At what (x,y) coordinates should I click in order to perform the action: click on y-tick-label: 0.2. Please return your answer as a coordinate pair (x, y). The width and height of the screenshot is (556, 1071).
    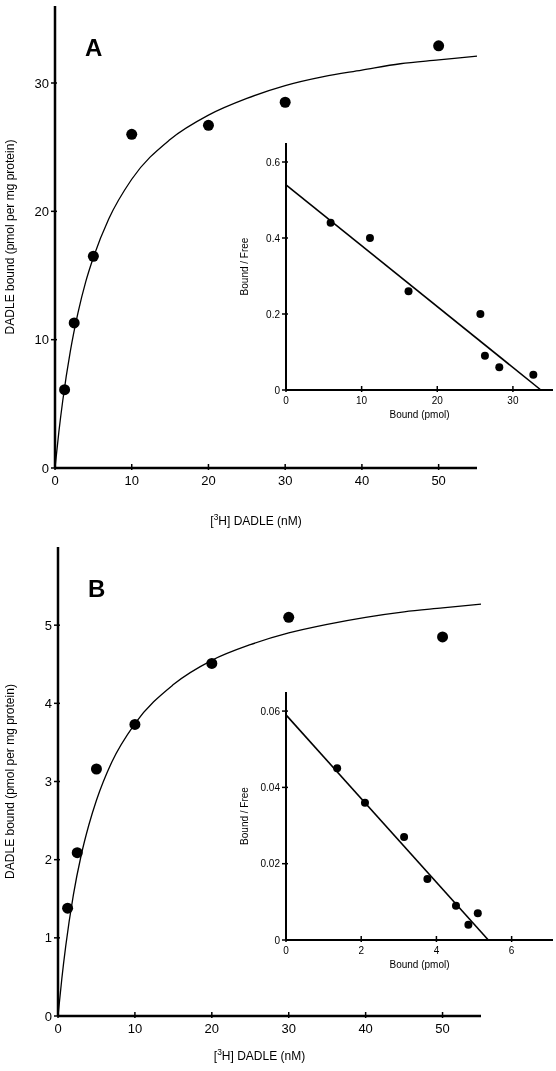
    Looking at the image, I should click on (273, 314).